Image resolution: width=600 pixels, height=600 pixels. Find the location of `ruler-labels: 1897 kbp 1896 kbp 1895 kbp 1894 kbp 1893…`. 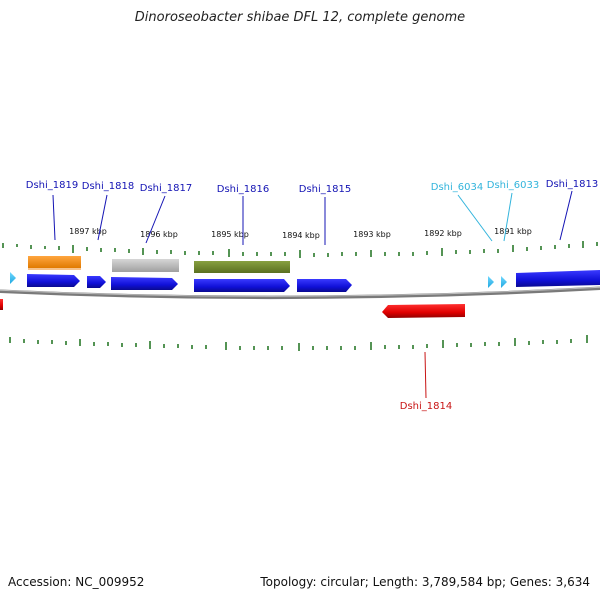

ruler-labels: 1897 kbp 1896 kbp 1895 kbp 1894 kbp 1893… is located at coordinates (300, 233).